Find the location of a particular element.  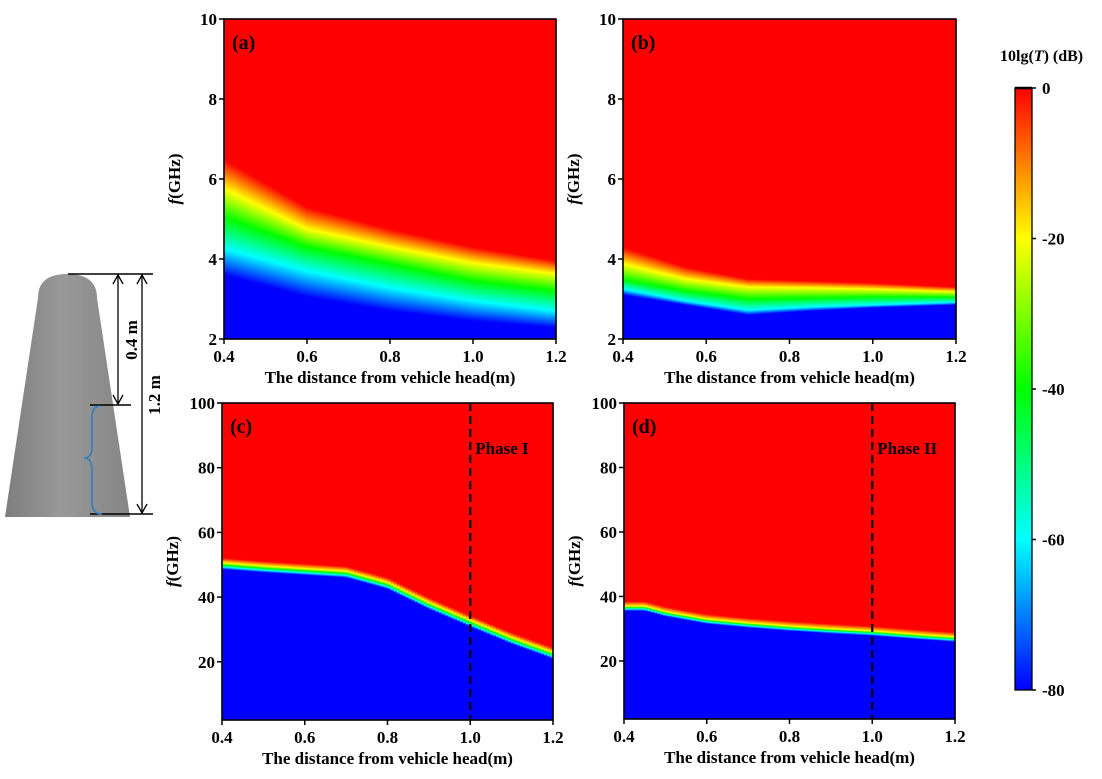

y-axis-label-var: f is located at coordinates (574, 583).